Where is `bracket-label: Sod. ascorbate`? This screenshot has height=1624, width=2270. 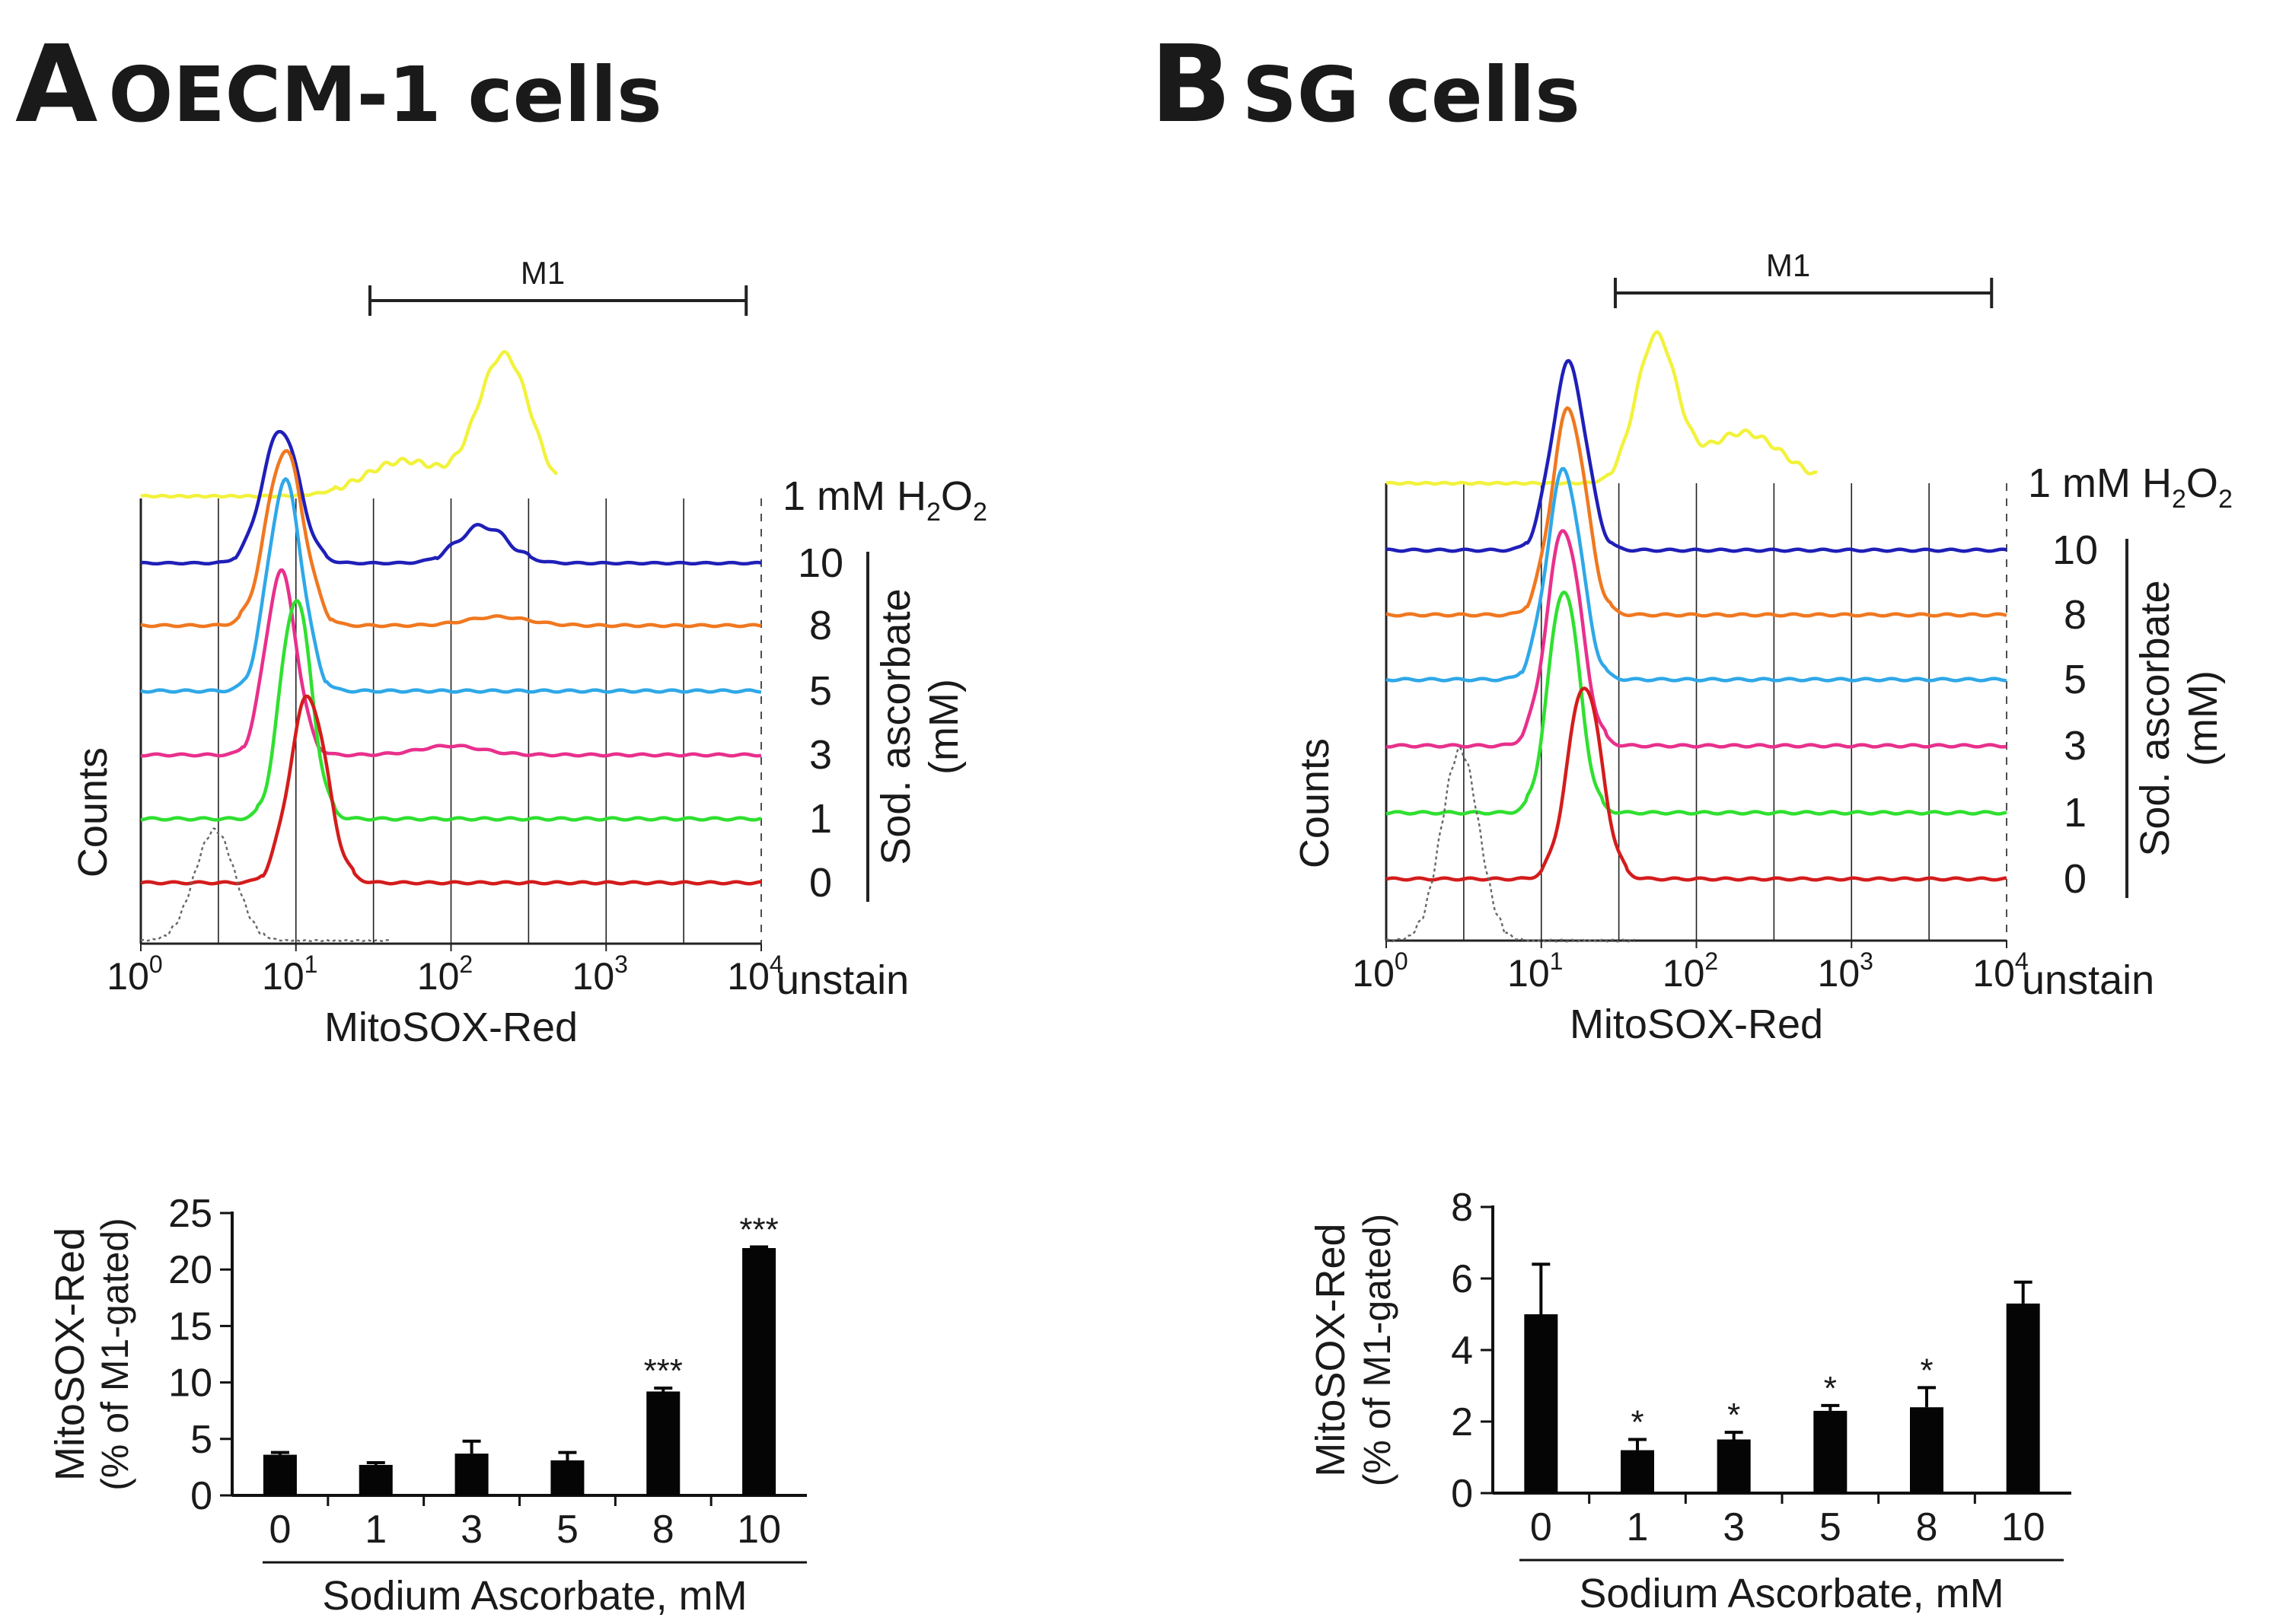 bracket-label: Sod. ascorbate is located at coordinates (896, 726).